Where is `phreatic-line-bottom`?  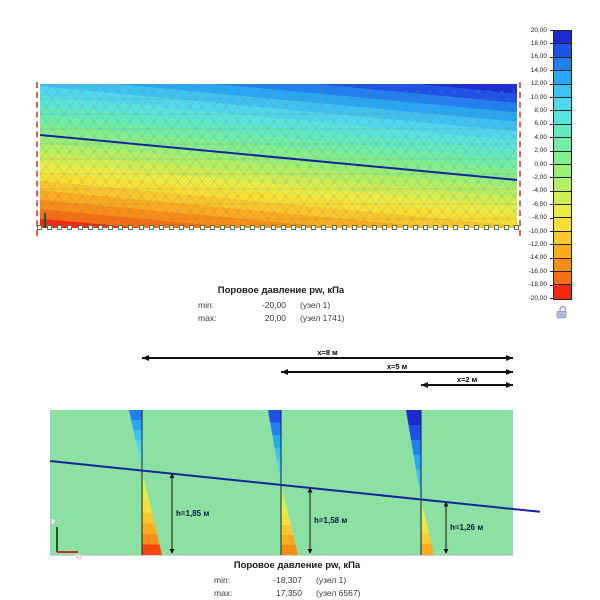 phreatic-line-bottom is located at coordinates (295, 486).